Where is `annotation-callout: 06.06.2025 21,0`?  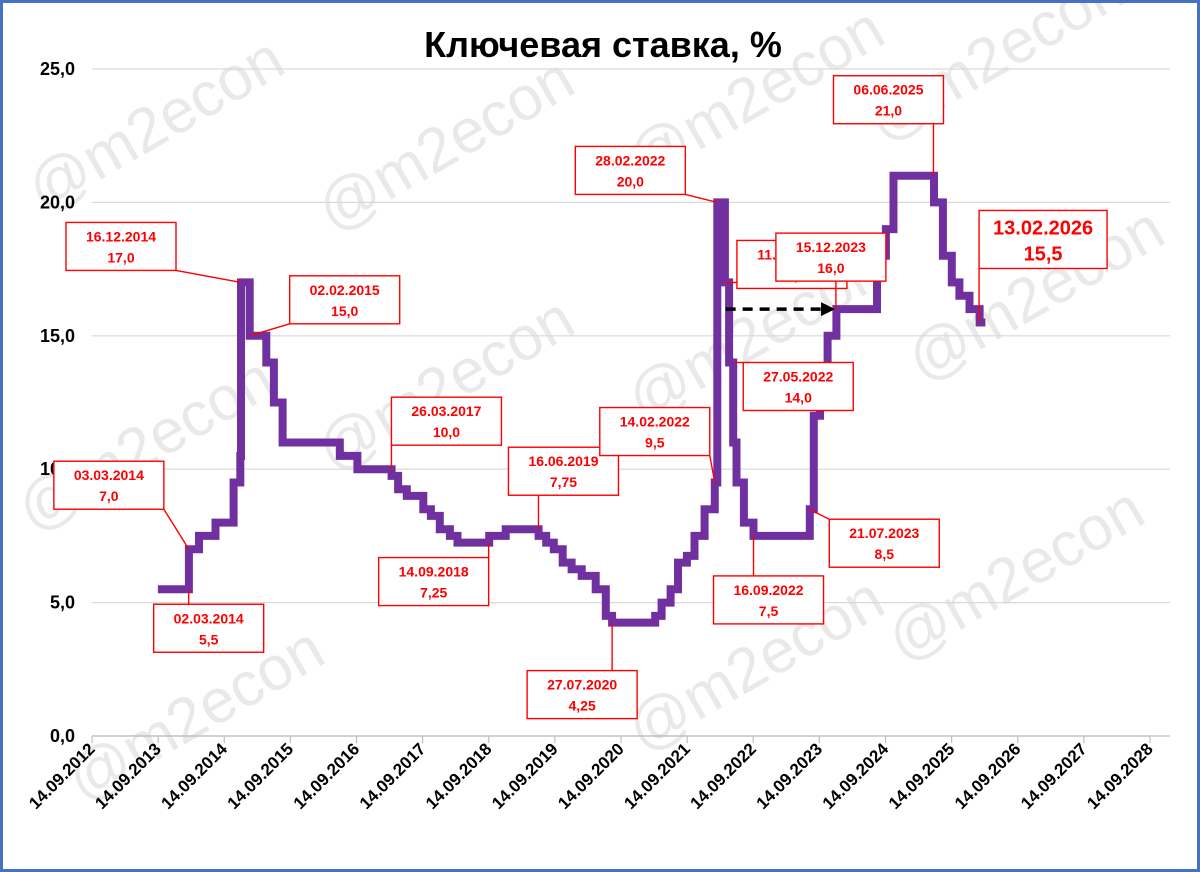 annotation-callout: 06.06.2025 21,0 is located at coordinates (888, 125).